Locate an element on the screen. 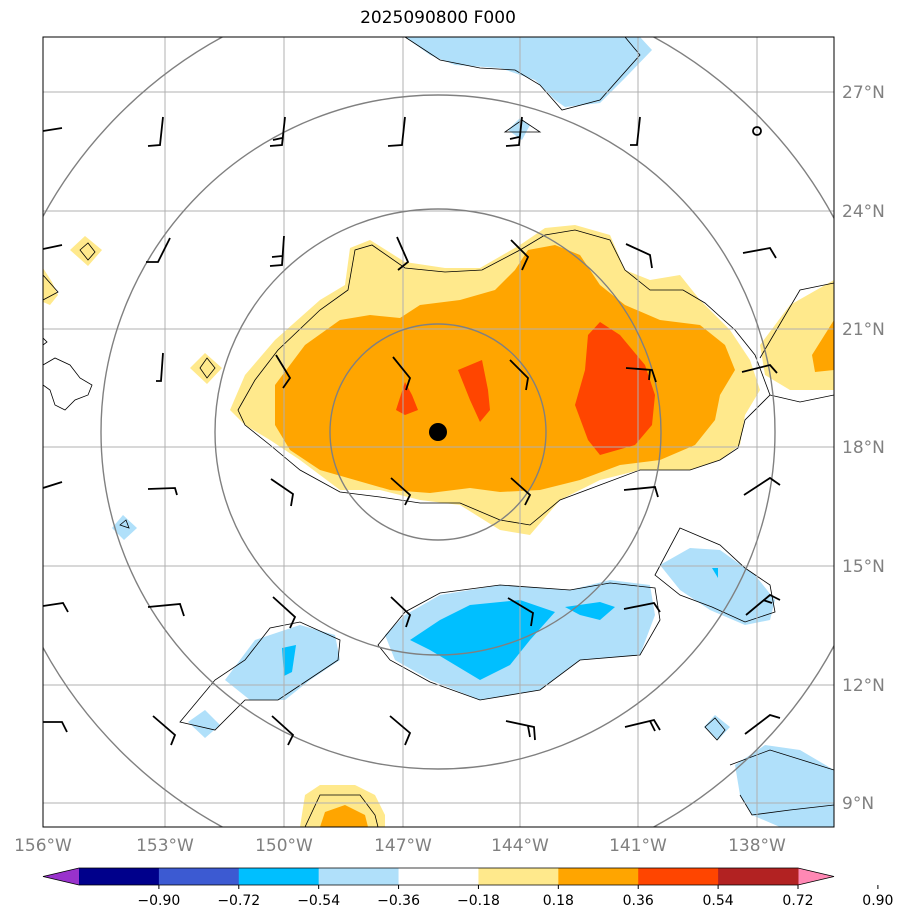 The width and height of the screenshot is (904, 924). lat-label: 27°N is located at coordinates (863, 93).